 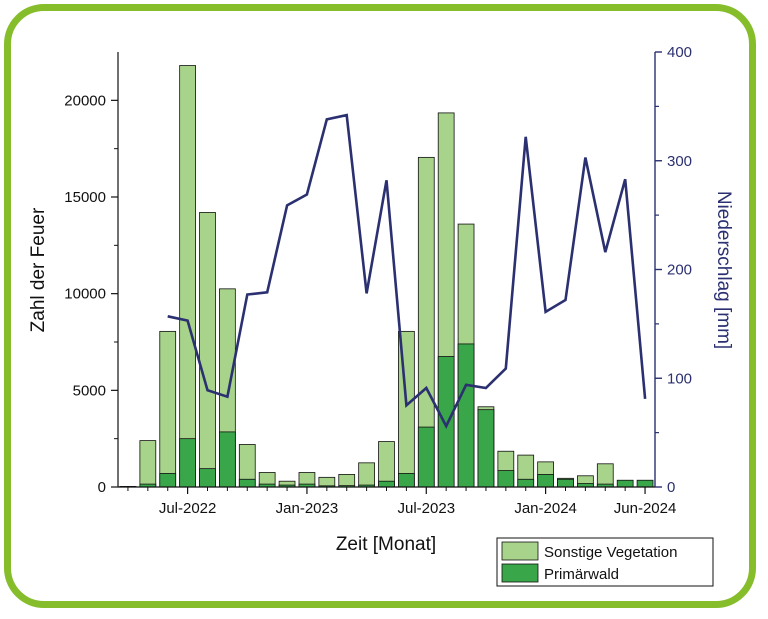 I want to click on legend-label-primary: Primärwald, so click(x=581, y=574).